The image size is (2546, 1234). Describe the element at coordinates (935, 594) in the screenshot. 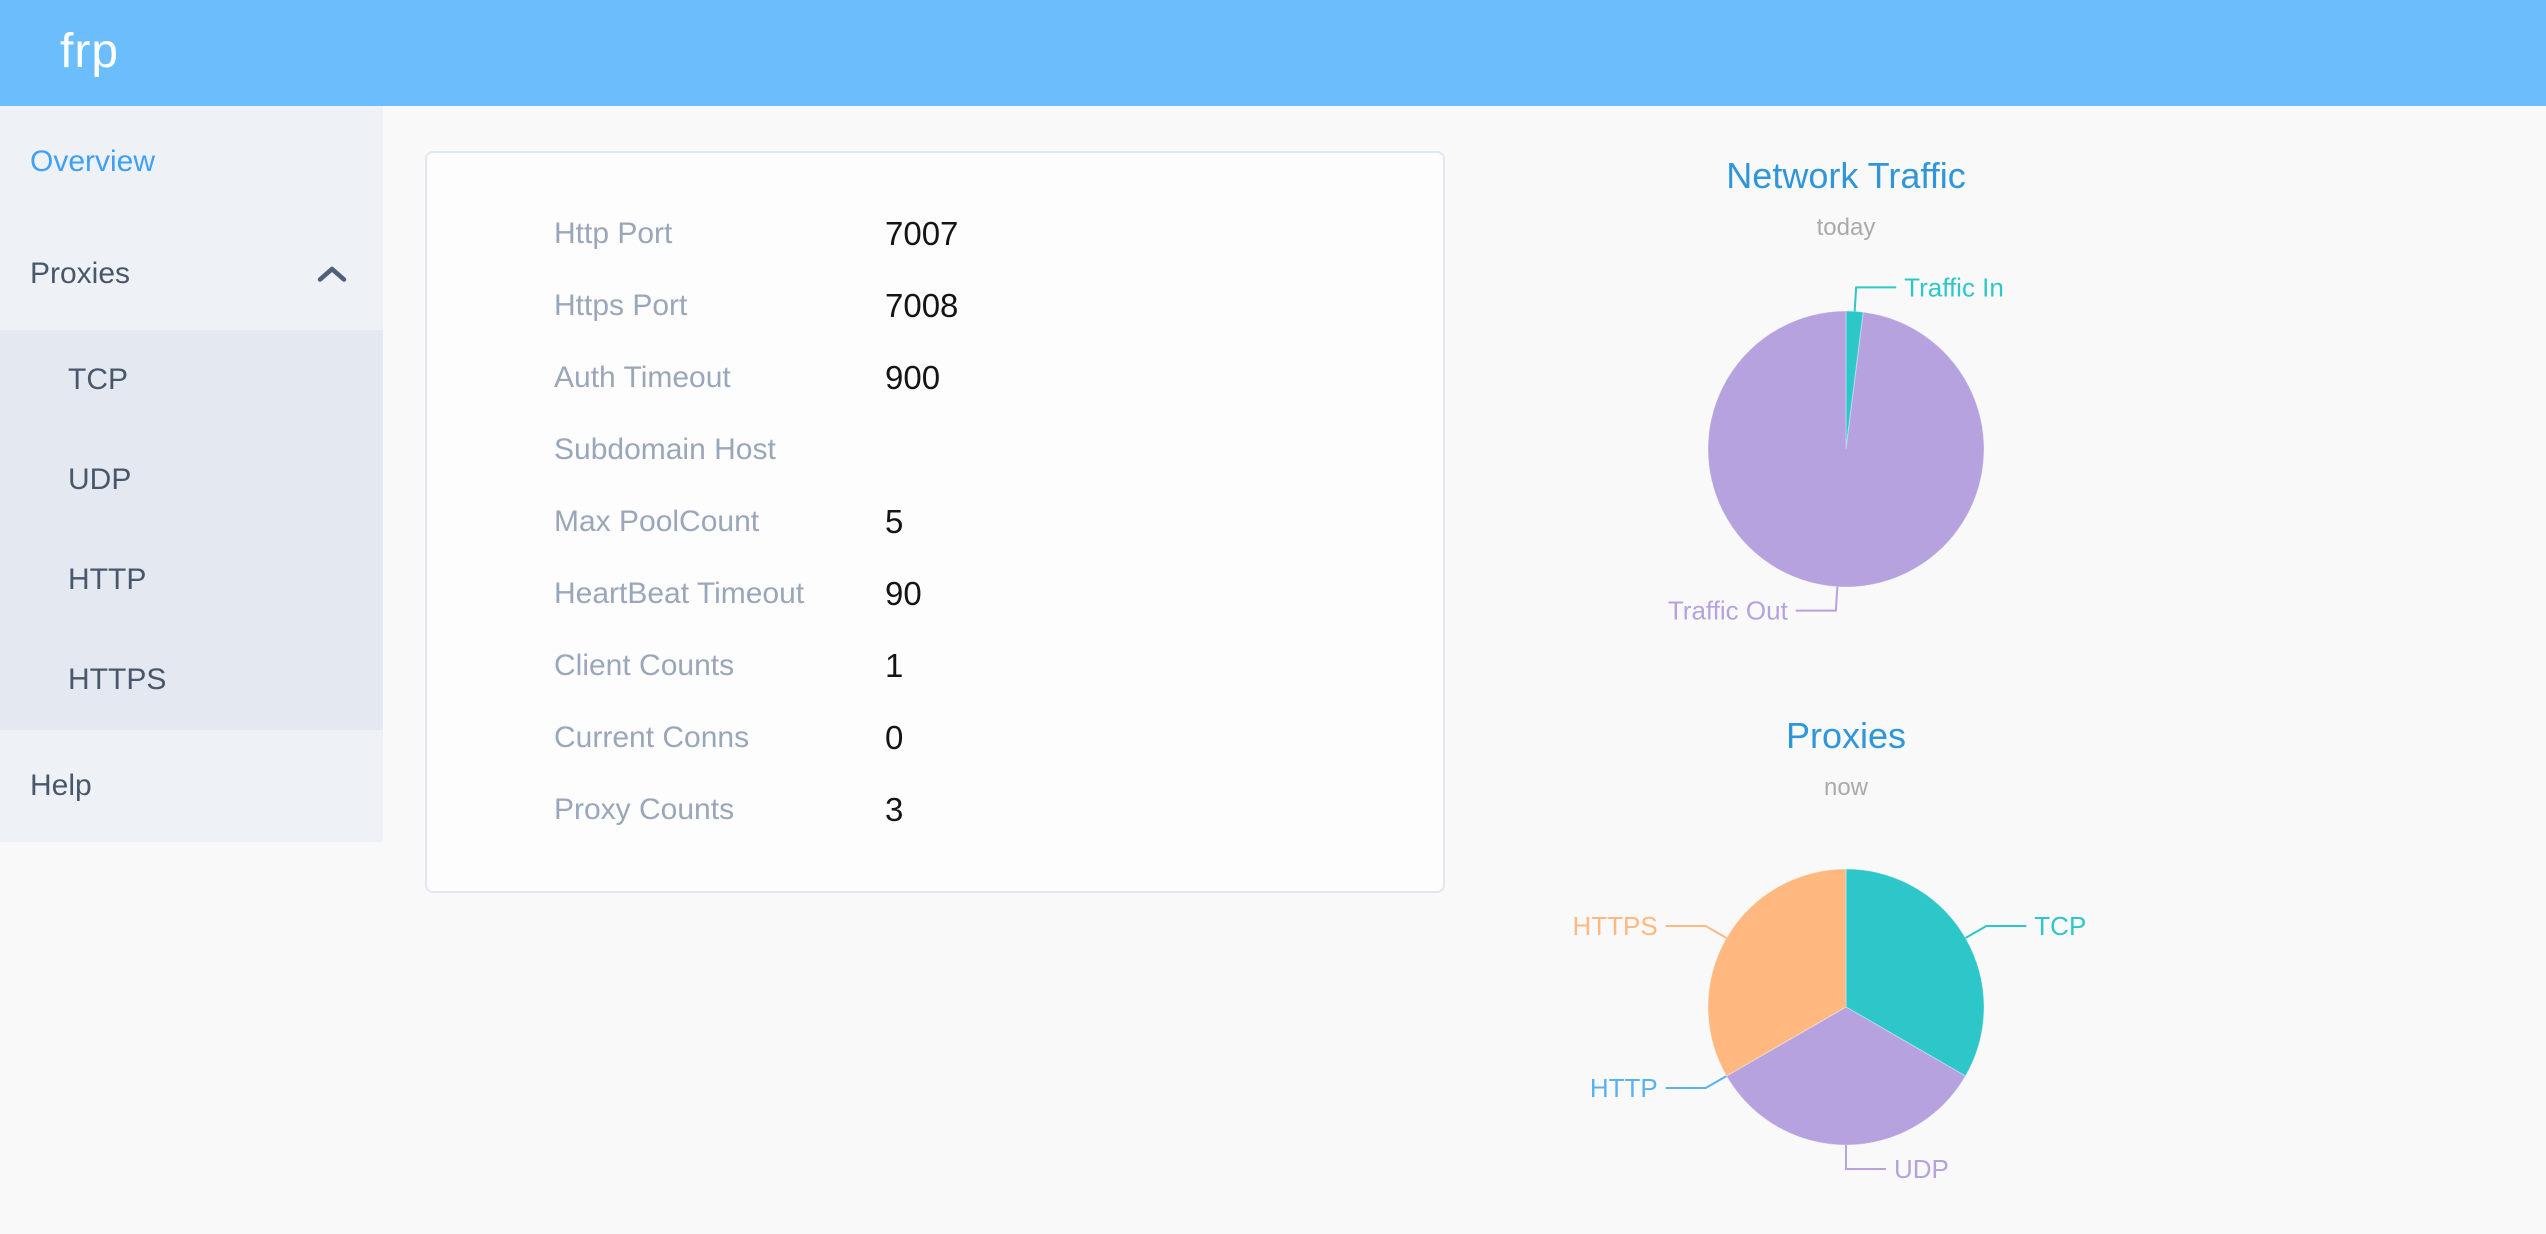

I see `info-row: HeartBeat Timeout 90` at that location.